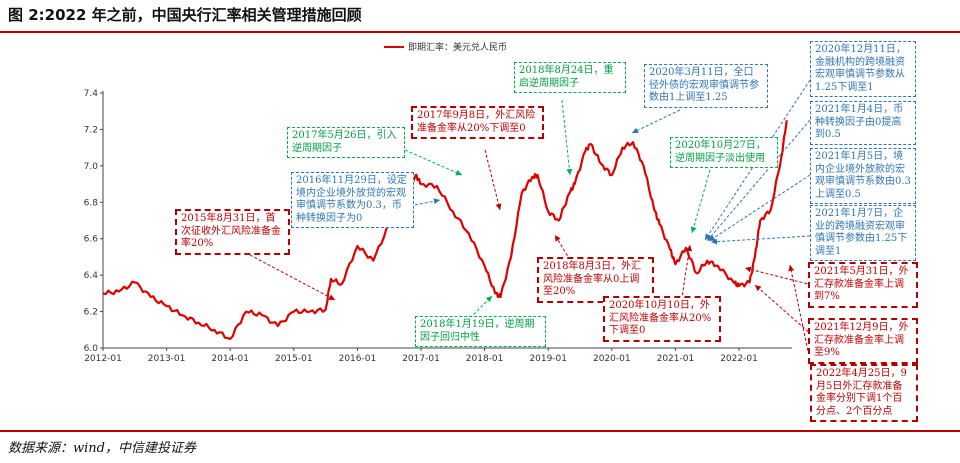 The image size is (960, 463). What do you see at coordinates (863, 285) in the screenshot?
I see `annotation-2021-may: 2021年5月31日，外汇存款准备金率上调到7%` at bounding box center [863, 285].